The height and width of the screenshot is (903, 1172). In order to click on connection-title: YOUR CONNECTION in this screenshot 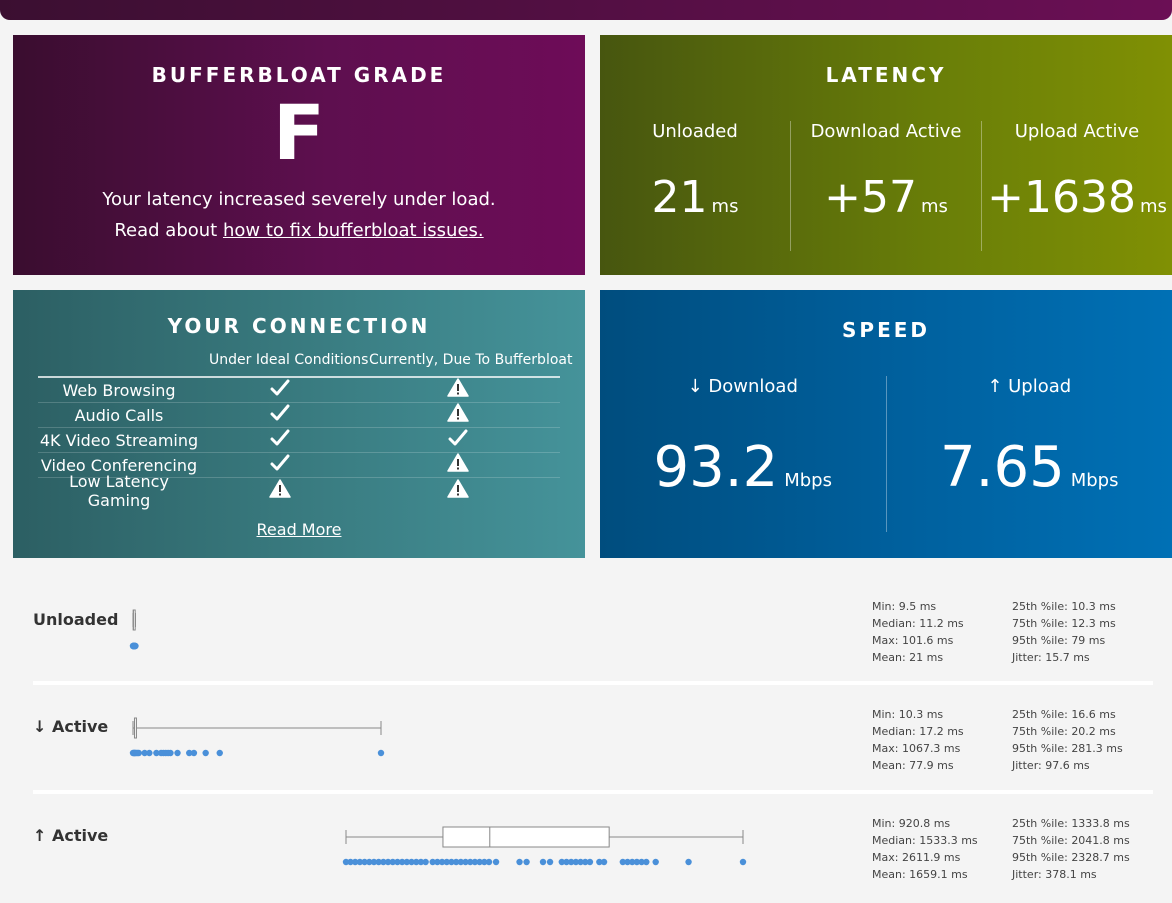, I will do `click(299, 326)`.